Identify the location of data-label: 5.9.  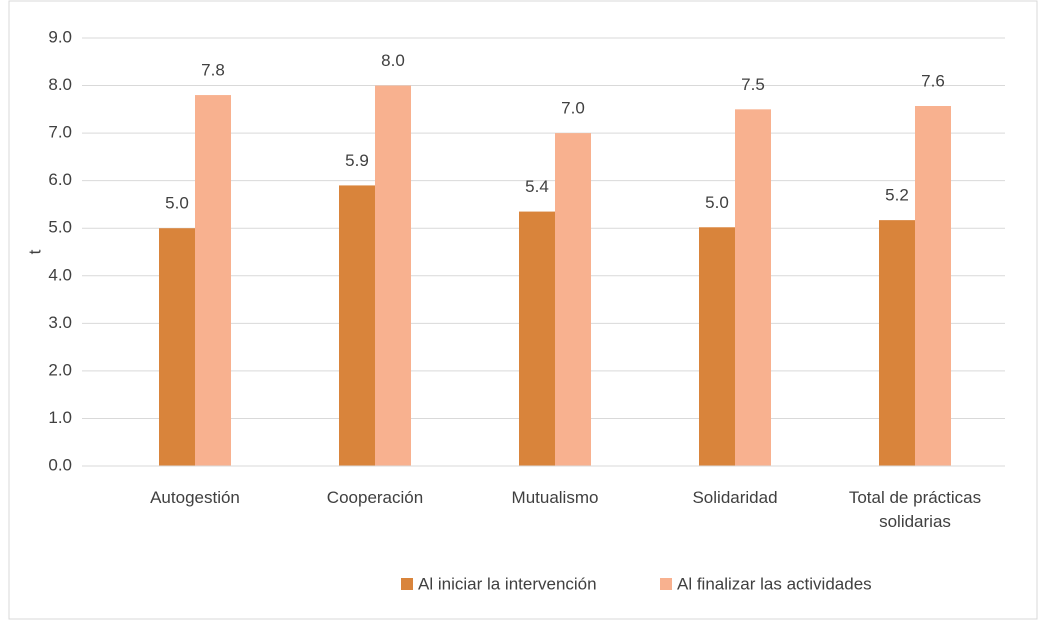
(357, 160).